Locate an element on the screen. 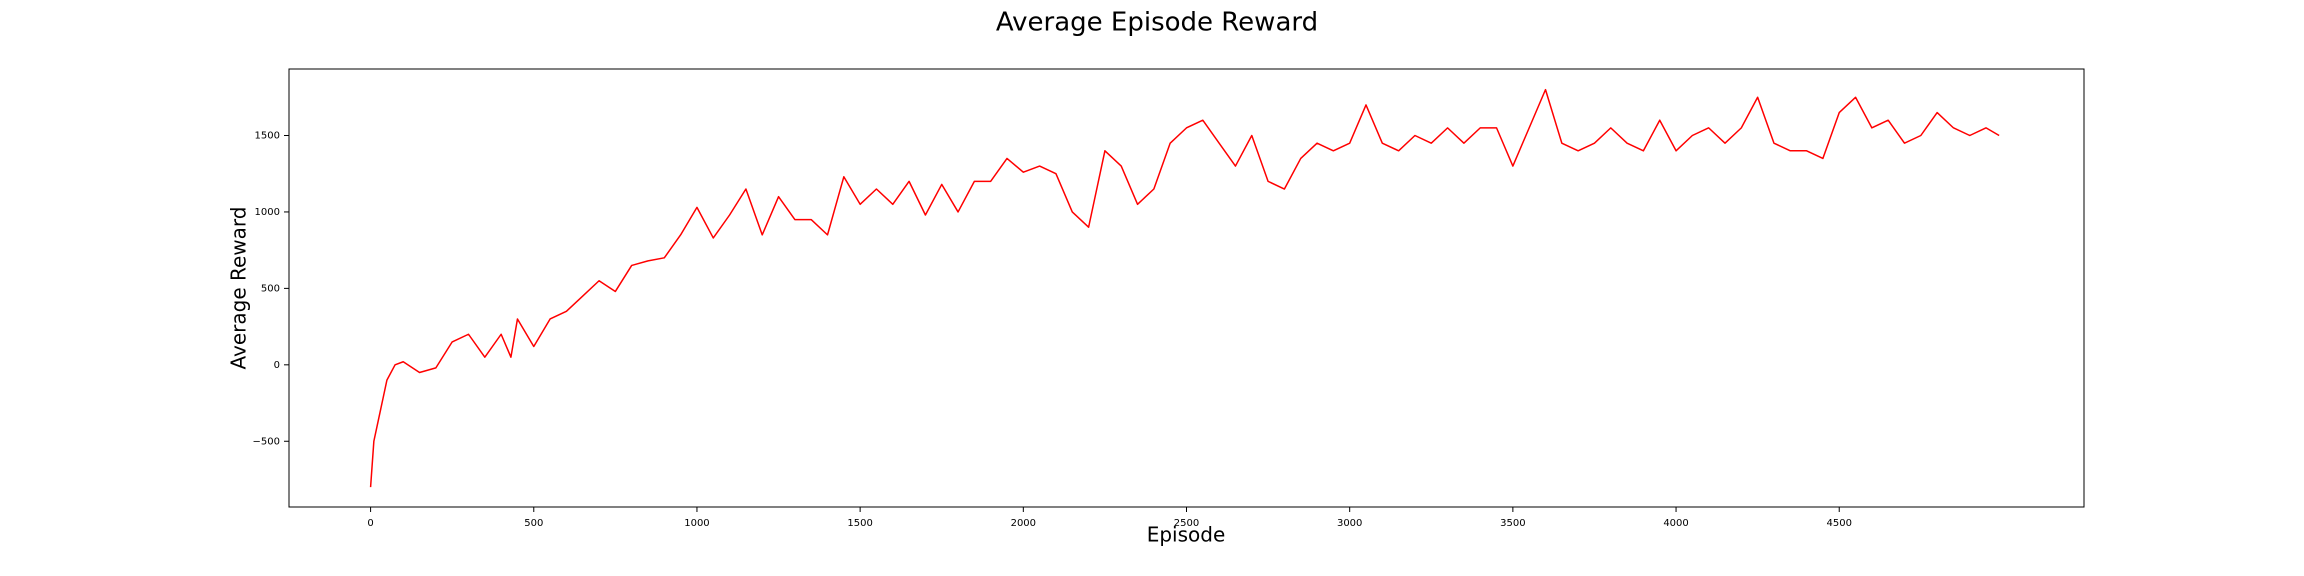  y-axis-label: Average Reward is located at coordinates (239, 288).